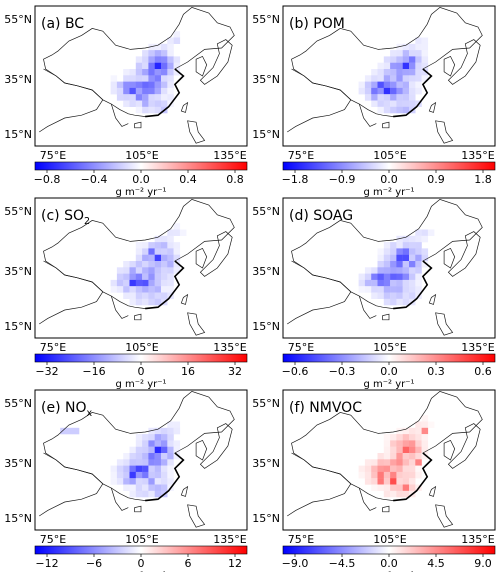 This screenshot has width=500, height=572. I want to click on korea-border, so click(201, 66).